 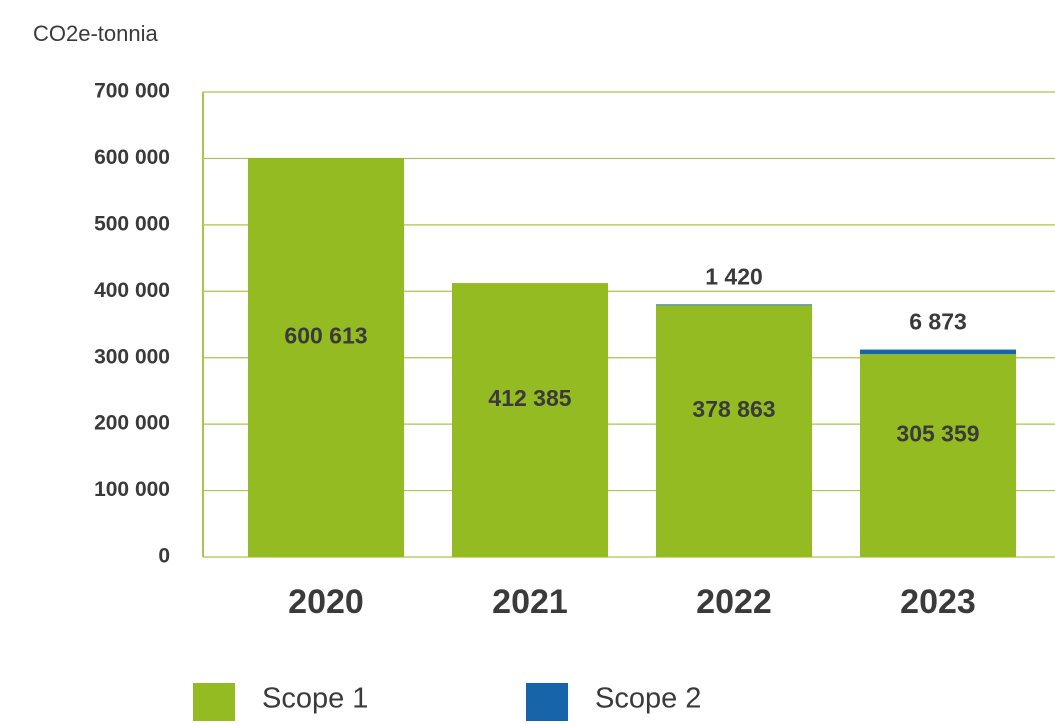 I want to click on y-tick-label: 0, so click(x=164, y=556).